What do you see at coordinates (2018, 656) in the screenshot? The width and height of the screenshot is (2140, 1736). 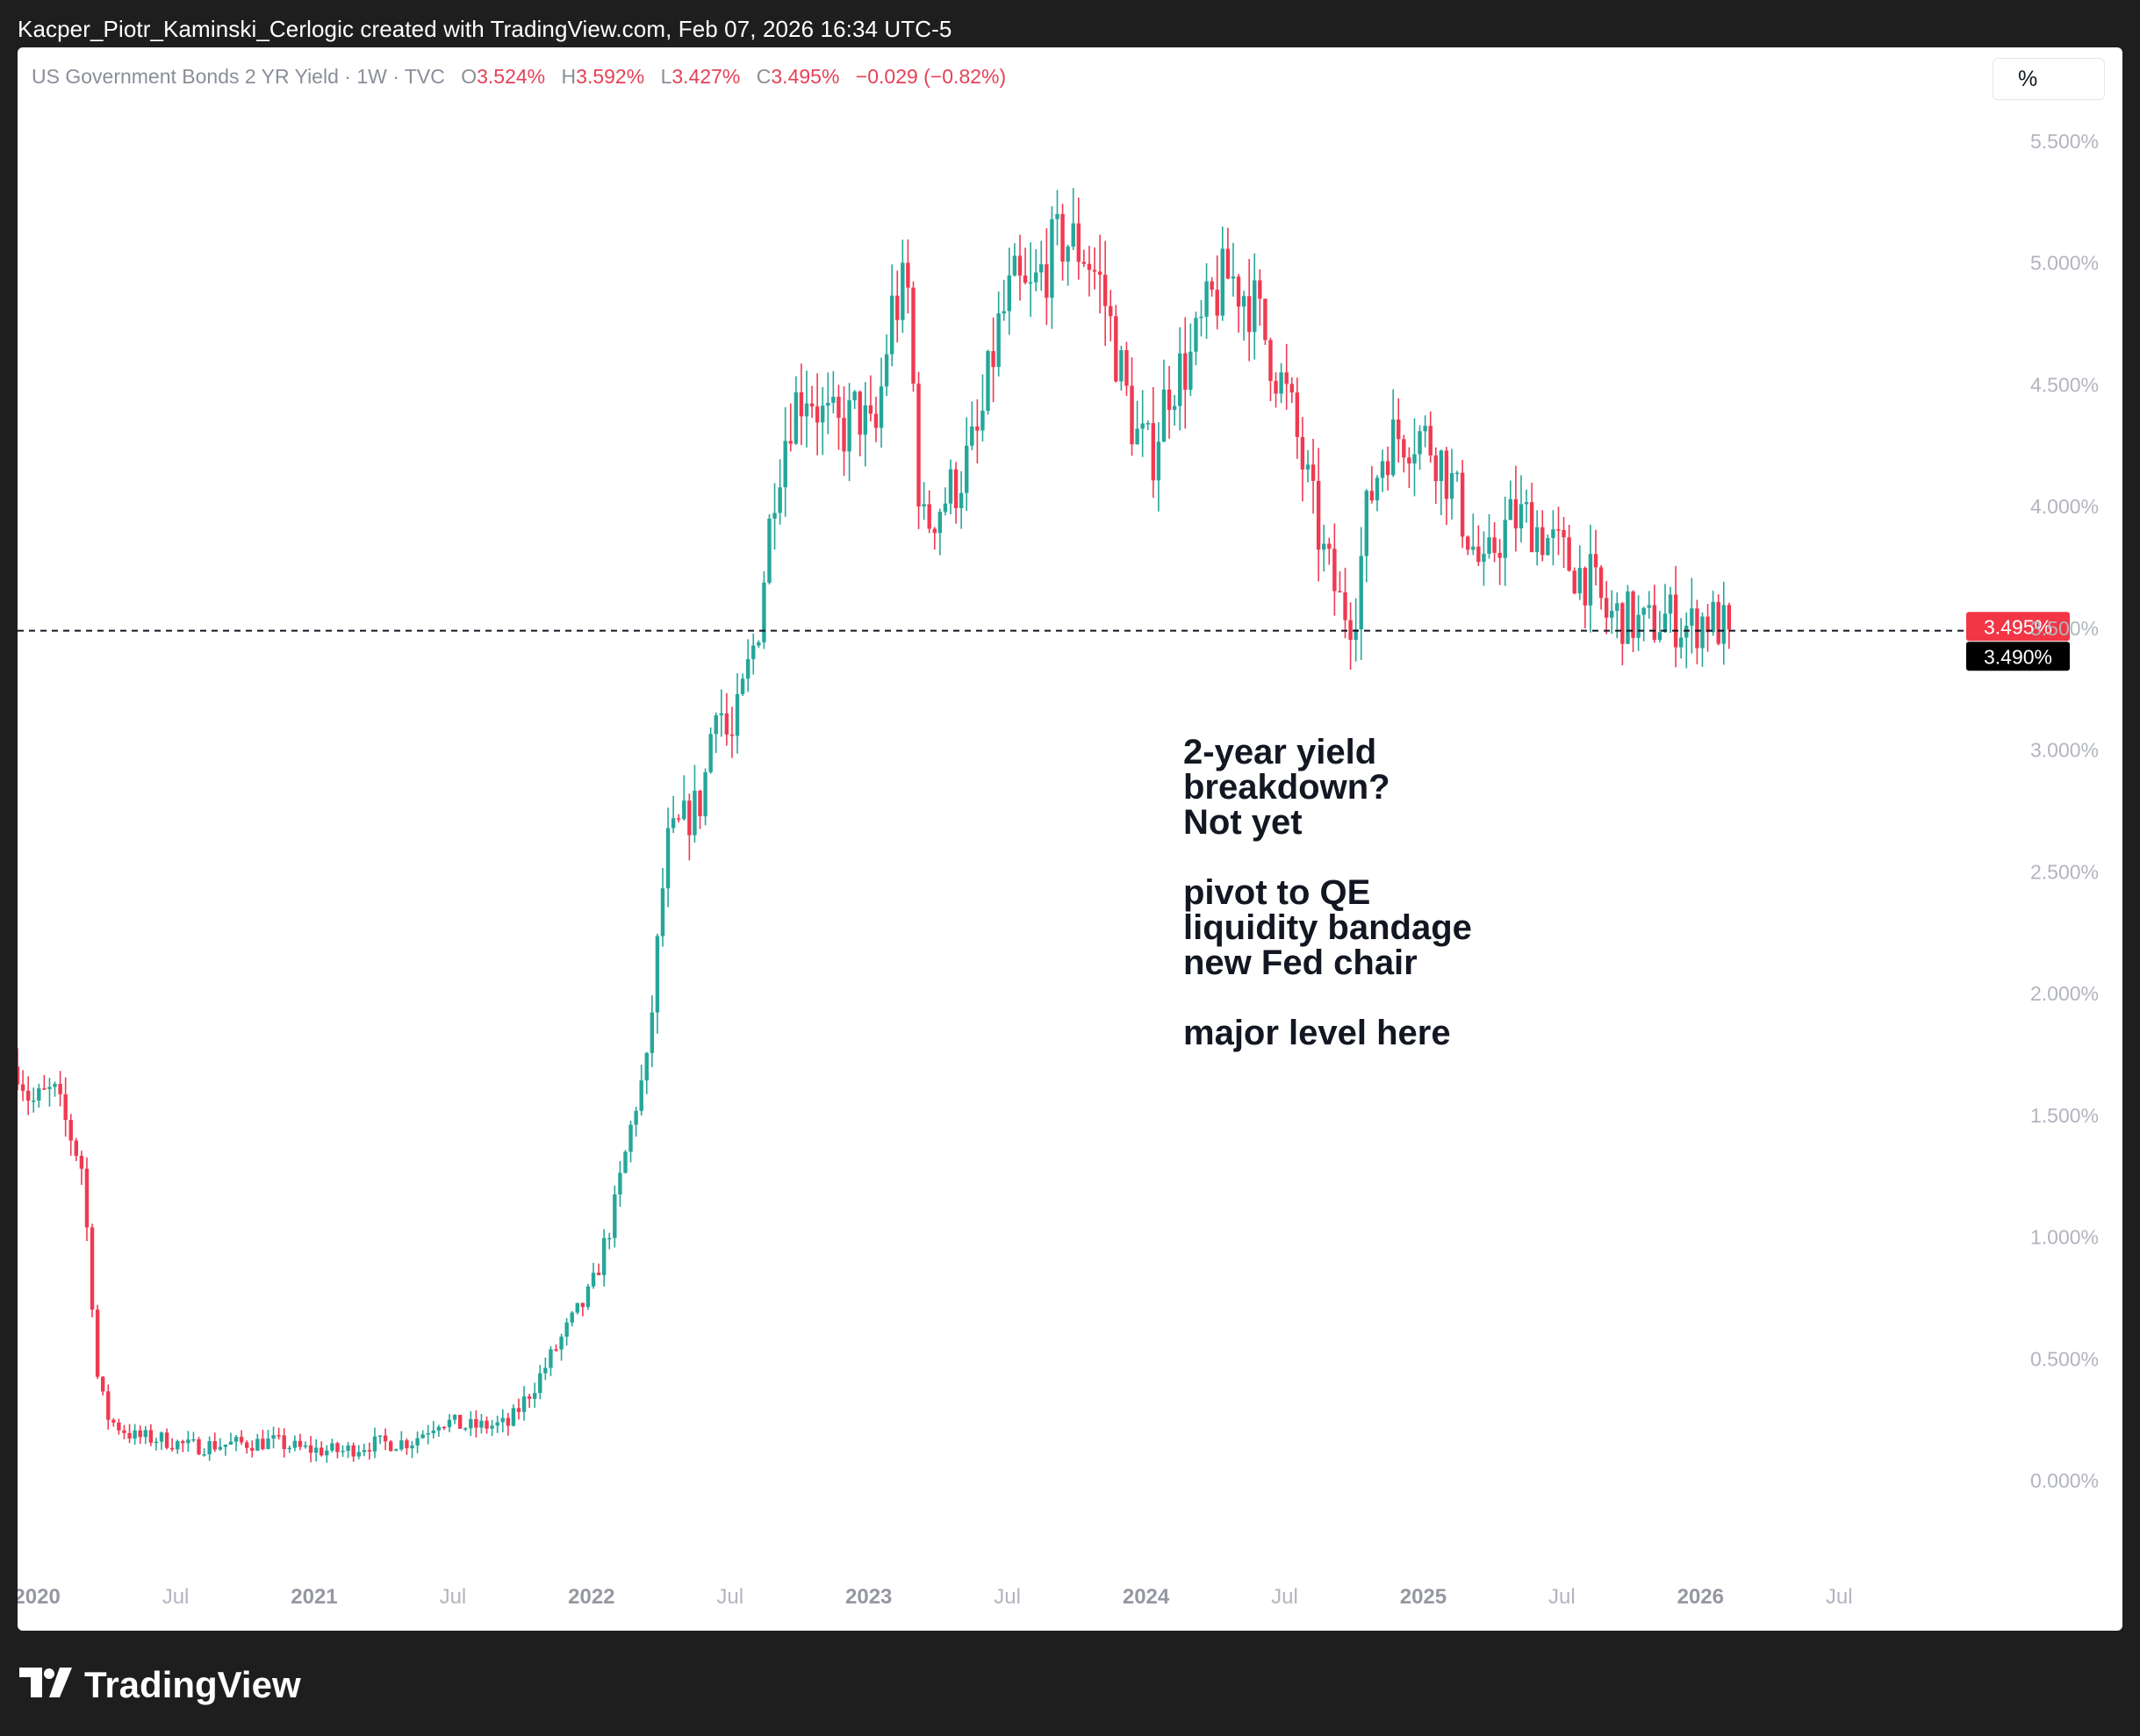 I see `level-price-label: 3.490%` at bounding box center [2018, 656].